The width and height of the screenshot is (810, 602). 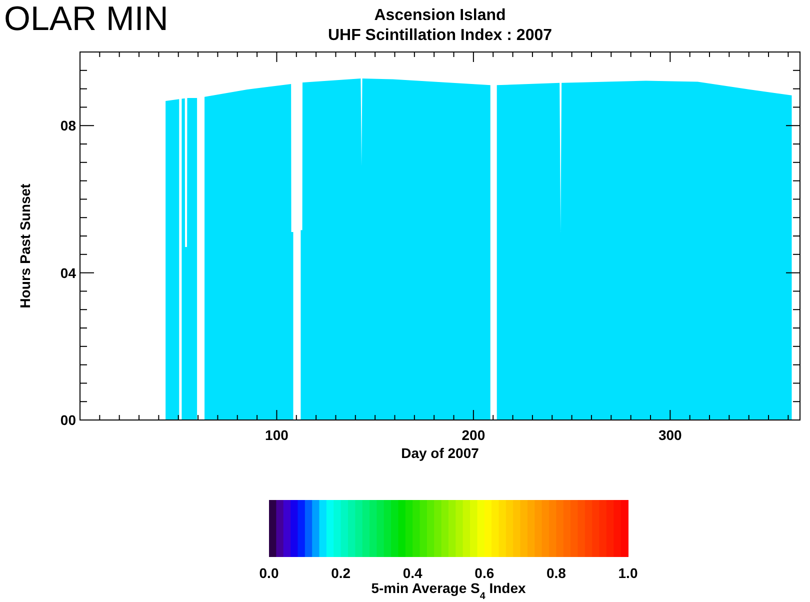 I want to click on color-bar-label: 0.0, so click(x=269, y=573).